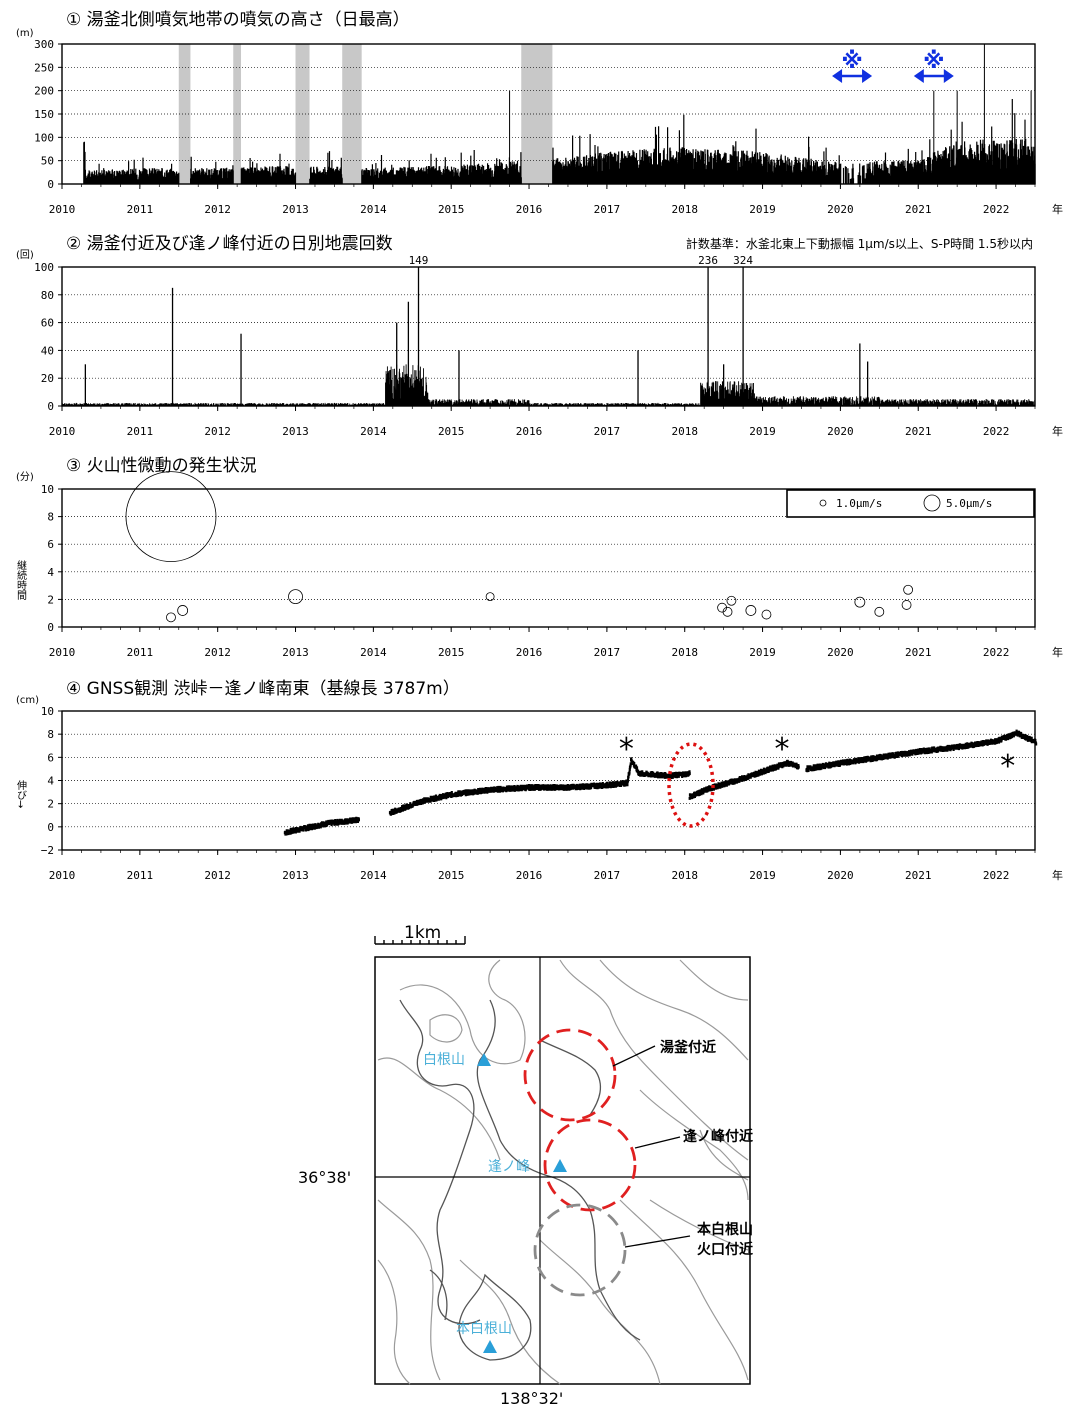 This screenshot has width=1070, height=1412. Describe the element at coordinates (47, 323) in the screenshot. I see `p2-ytick-label: 60` at that location.